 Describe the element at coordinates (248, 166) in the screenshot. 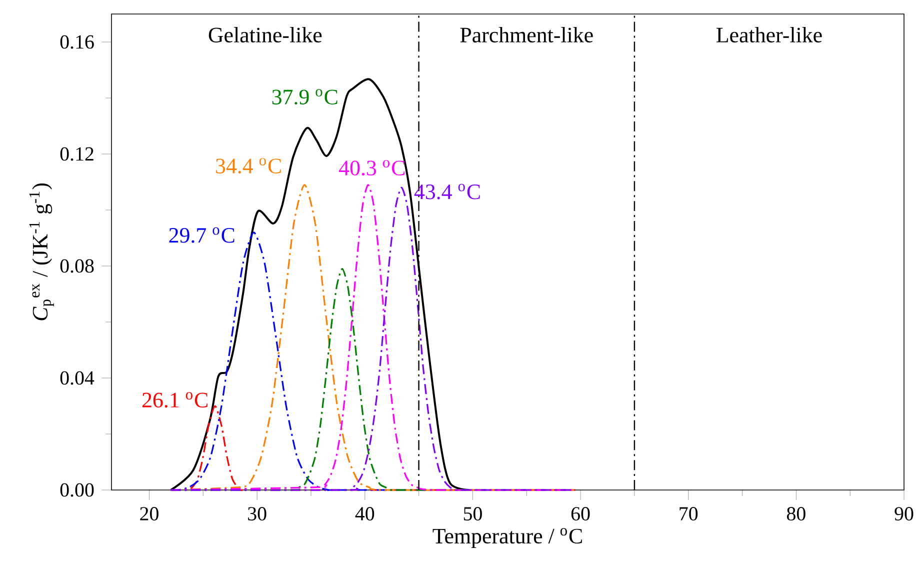

I see `annotation: 34.4 $^{o}$C` at that location.